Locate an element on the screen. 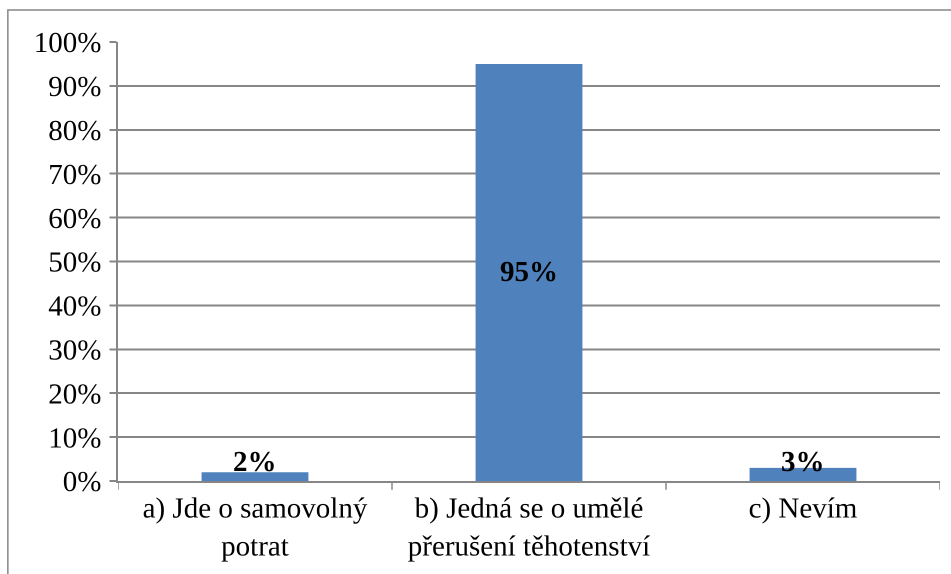 The height and width of the screenshot is (574, 951). y-tick-label: 90% is located at coordinates (75, 87).